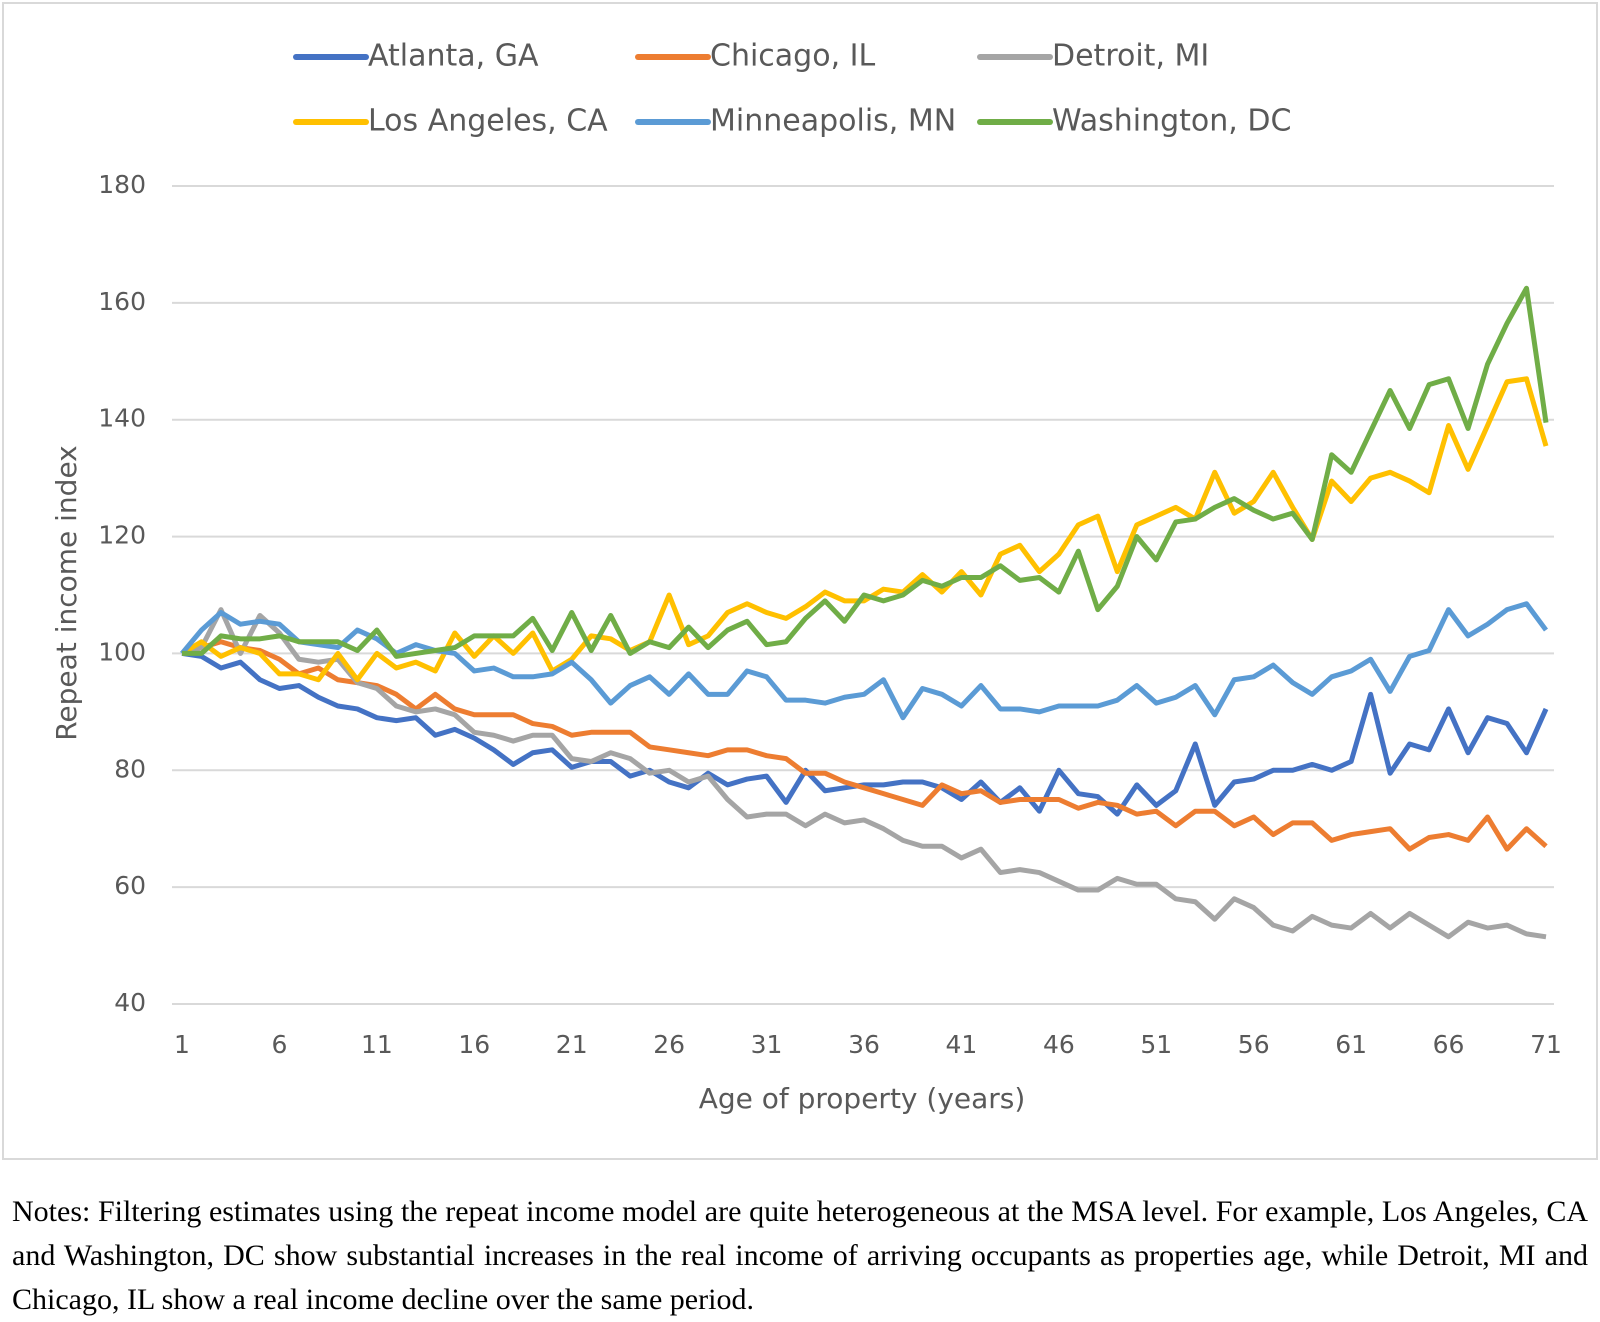 The height and width of the screenshot is (1322, 1600). Describe the element at coordinates (130, 768) in the screenshot. I see `y-tick-label: 80` at that location.